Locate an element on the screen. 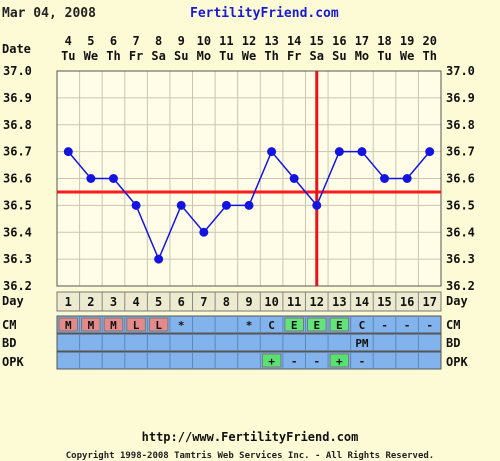 The image size is (500, 461). y-tick-label-right: 36.9 is located at coordinates (460, 98).